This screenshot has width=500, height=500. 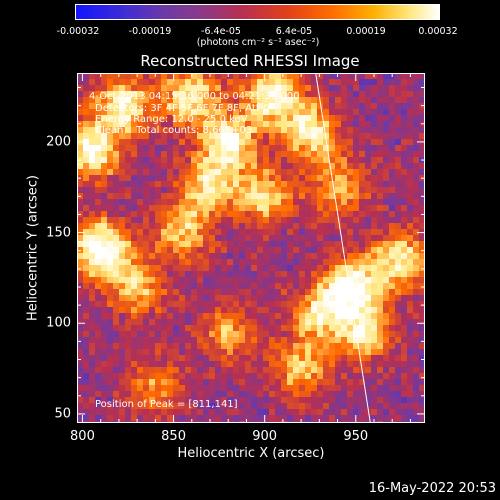 What do you see at coordinates (58, 233) in the screenshot?
I see `y-tick-label: 150` at bounding box center [58, 233].